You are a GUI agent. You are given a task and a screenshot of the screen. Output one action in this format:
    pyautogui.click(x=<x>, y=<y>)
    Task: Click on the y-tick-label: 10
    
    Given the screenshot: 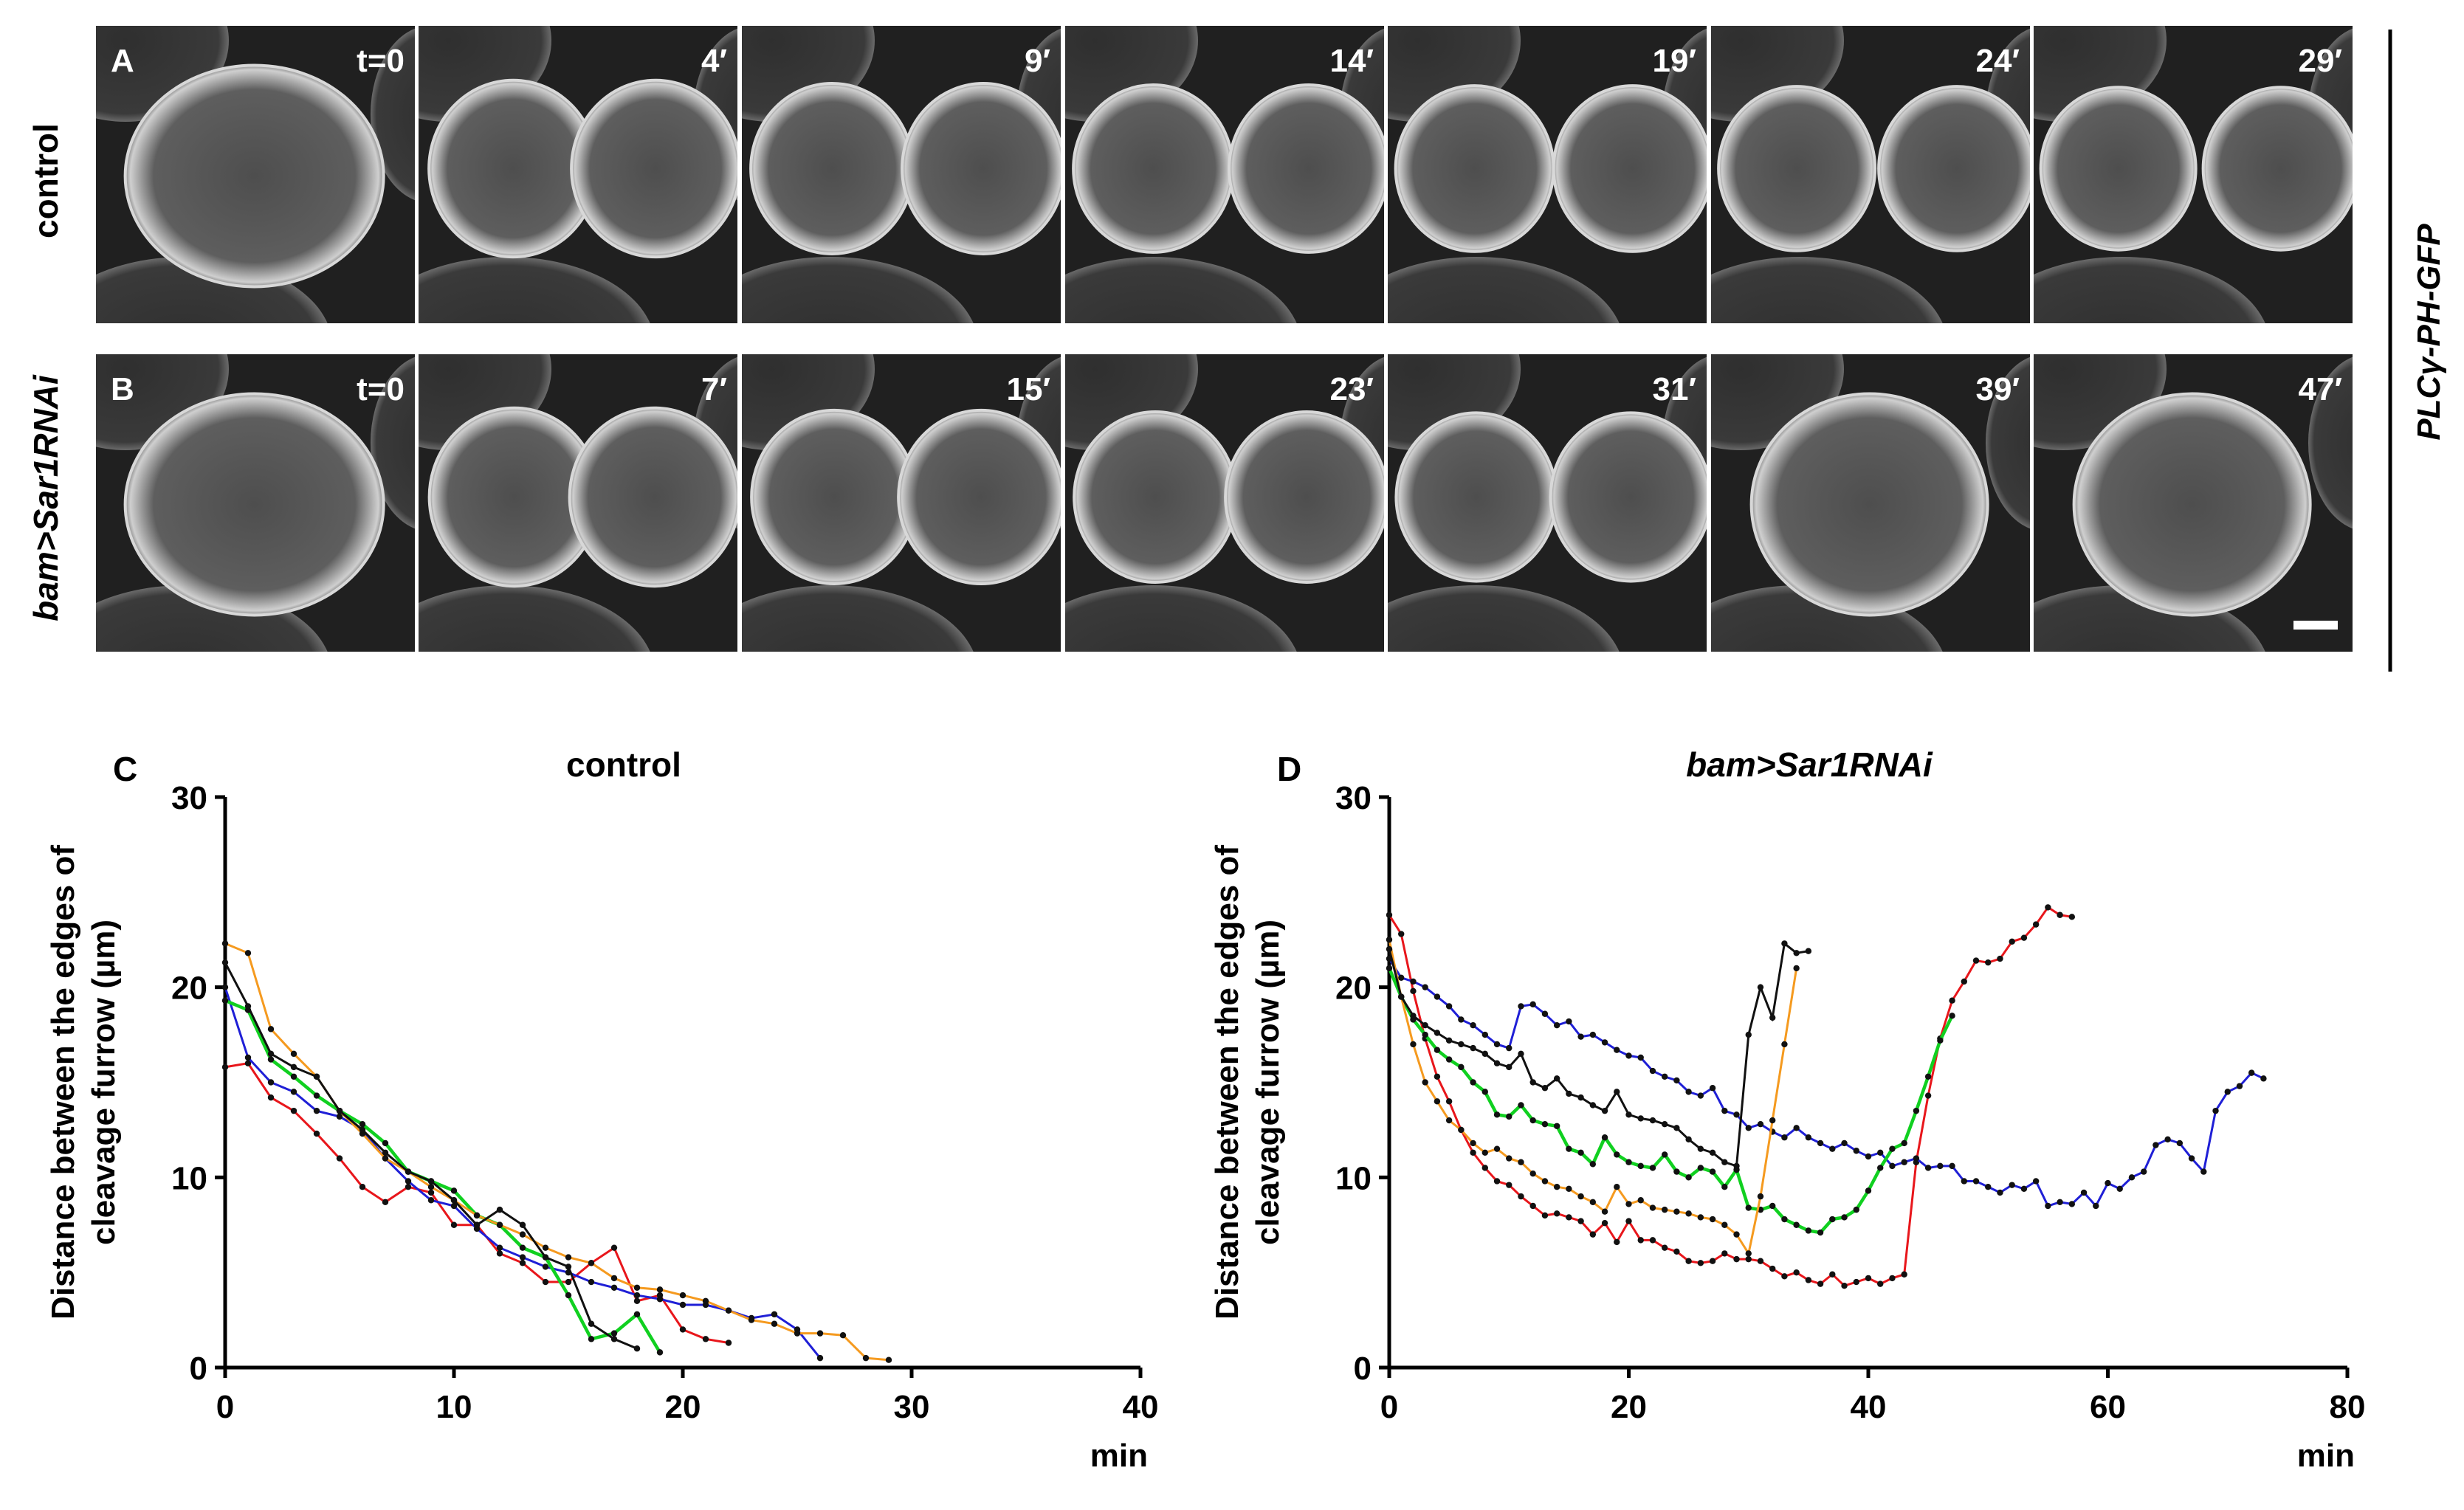 What is the action you would take?
    pyautogui.click(x=189, y=1178)
    